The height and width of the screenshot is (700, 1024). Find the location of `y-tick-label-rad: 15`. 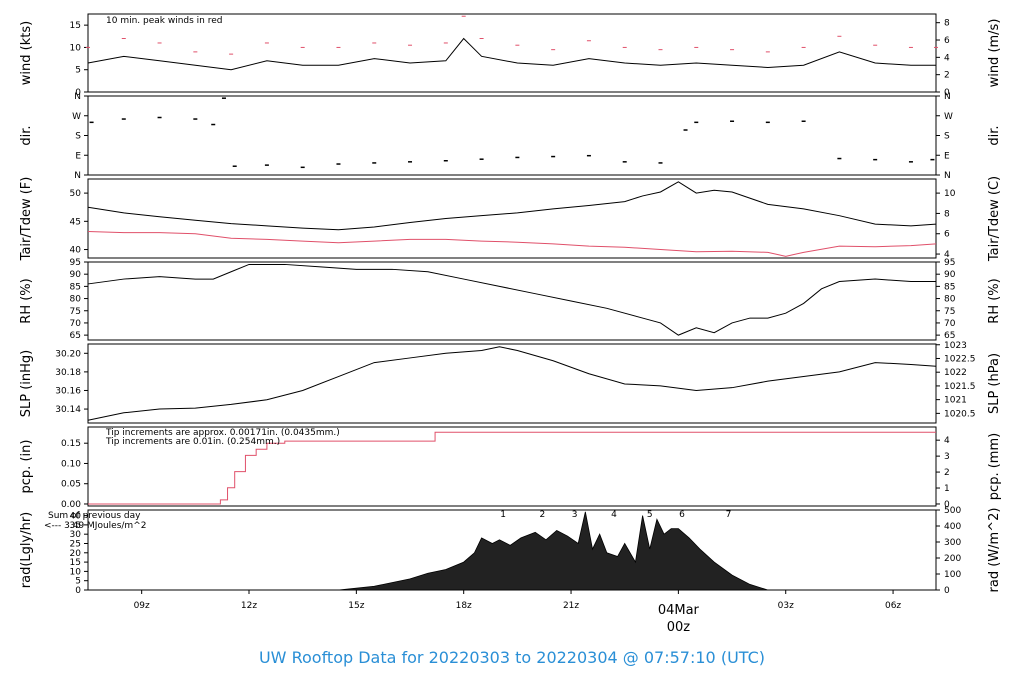

y-tick-label-rad: 15 is located at coordinates (75, 563).